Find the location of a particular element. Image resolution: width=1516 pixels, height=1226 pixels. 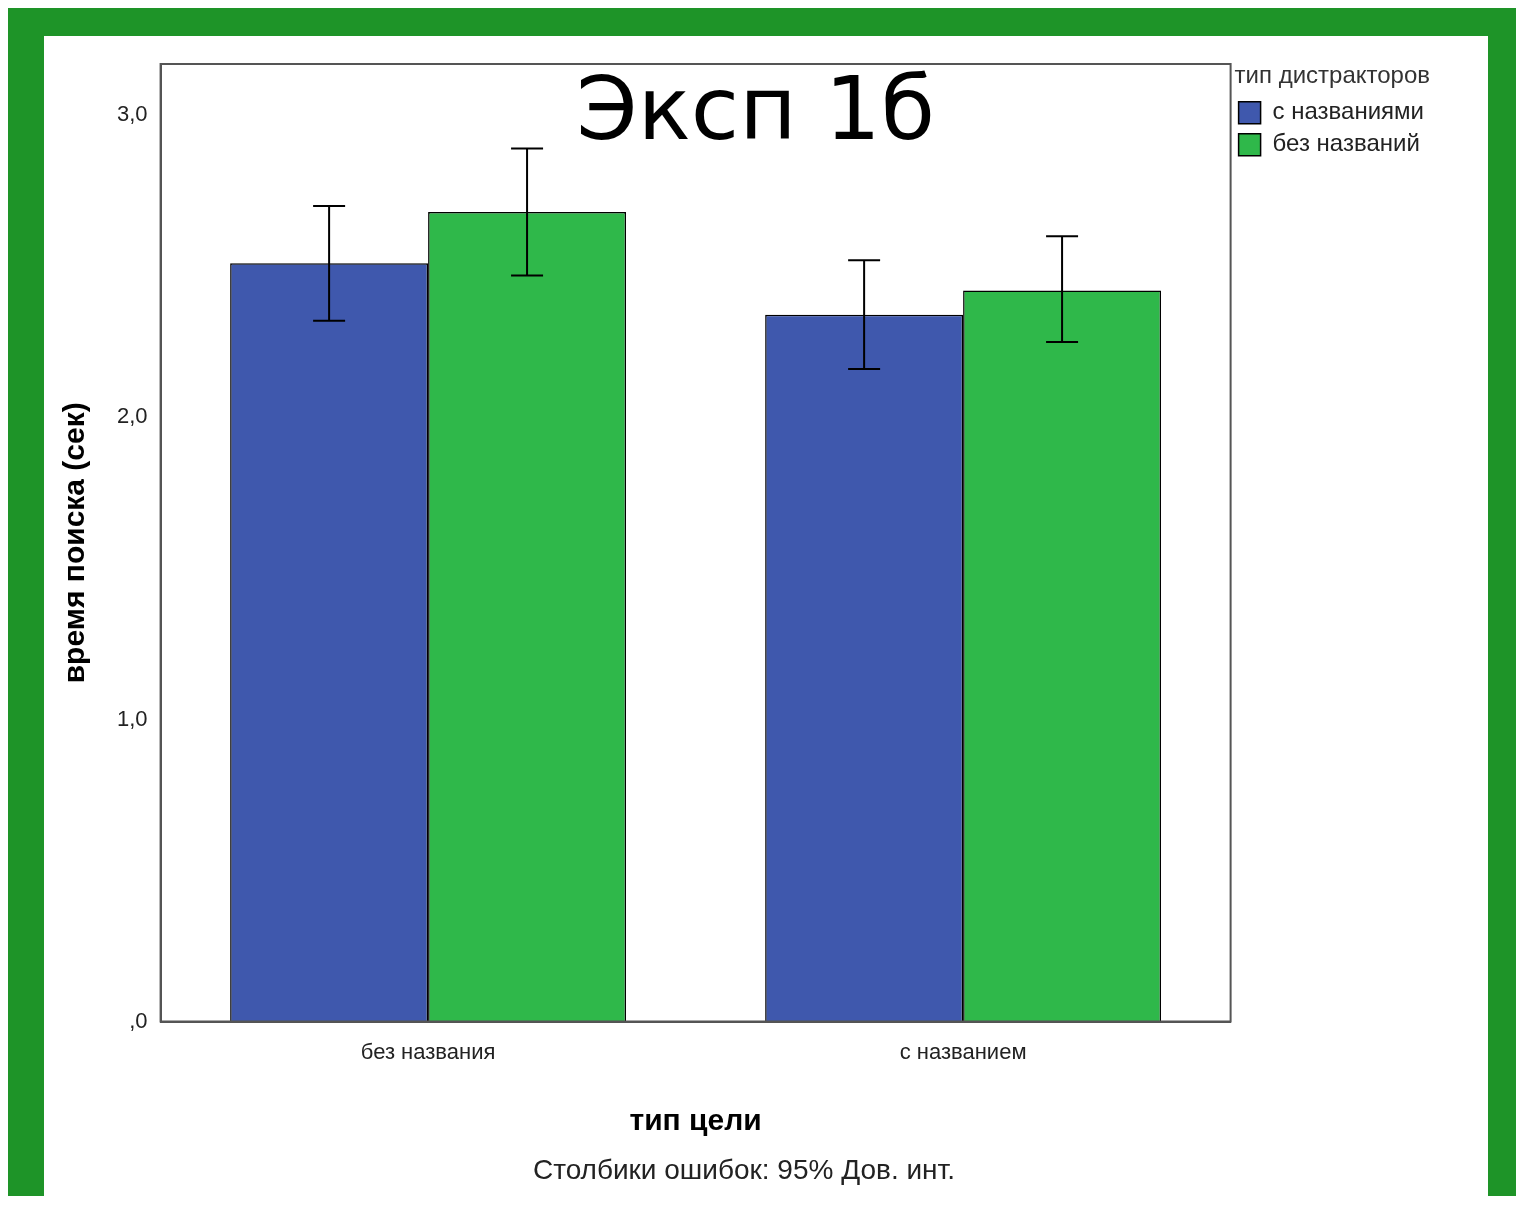

y-tick-label: ,0 is located at coordinates (138, 1020).